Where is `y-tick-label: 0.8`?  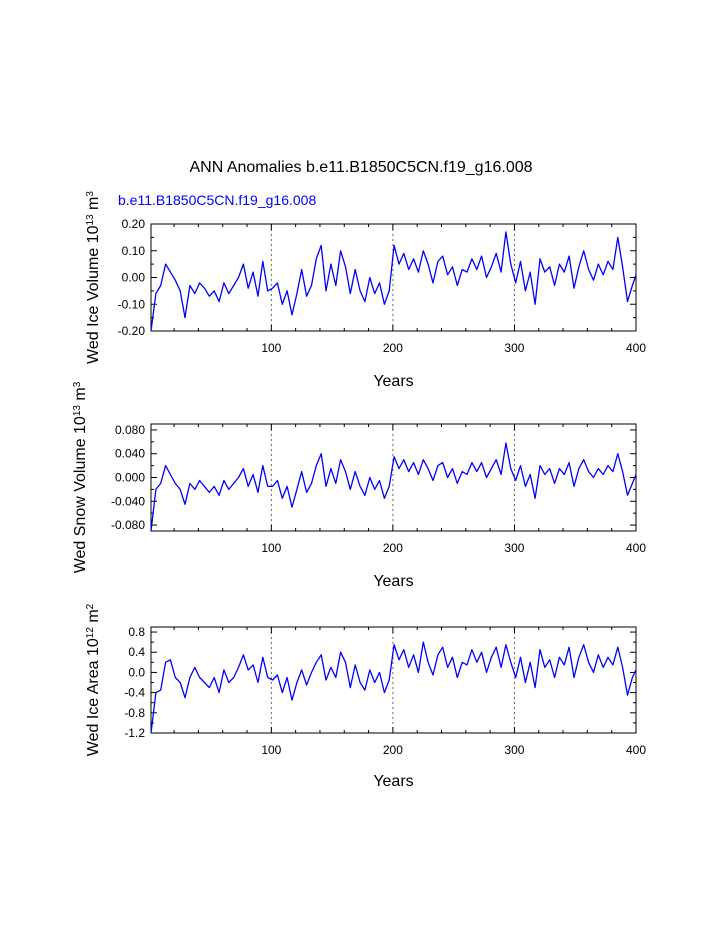 y-tick-label: 0.8 is located at coordinates (136, 632).